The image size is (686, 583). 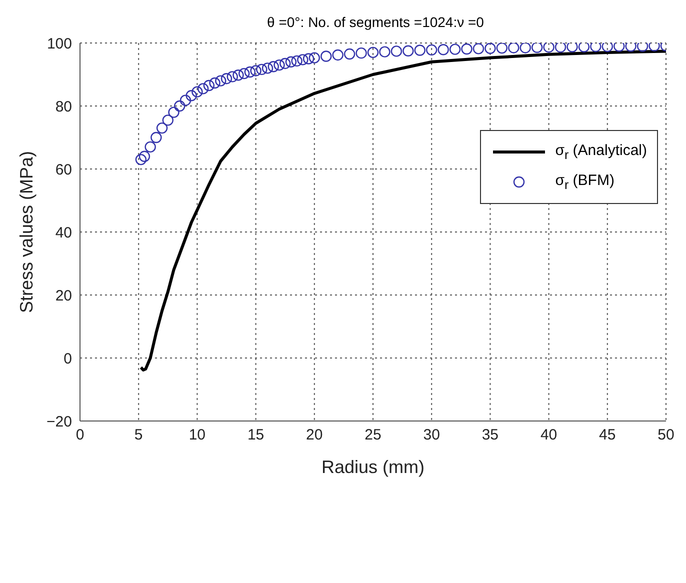 I want to click on y-tick-label: 0, so click(x=68, y=359).